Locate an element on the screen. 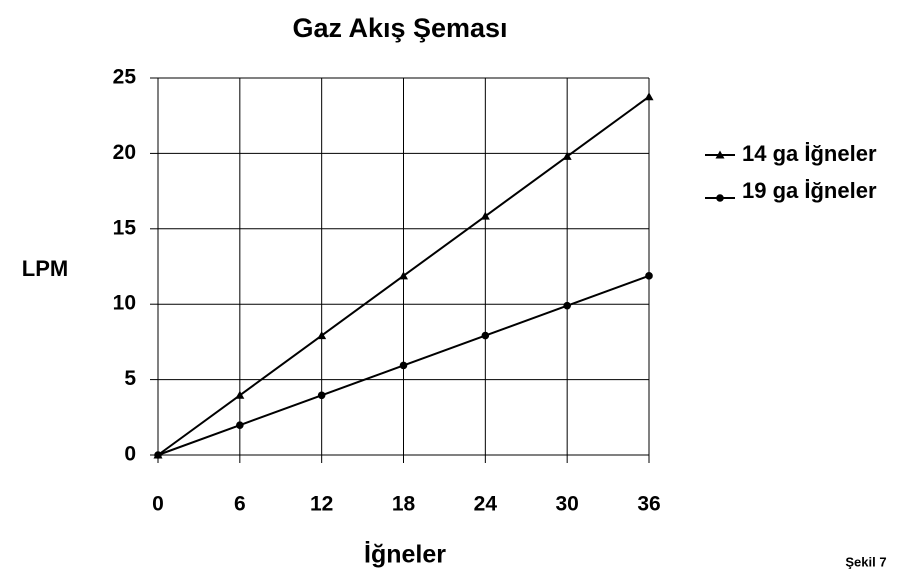 This screenshot has width=923, height=581. y-tick-label: 25 is located at coordinates (125, 77).